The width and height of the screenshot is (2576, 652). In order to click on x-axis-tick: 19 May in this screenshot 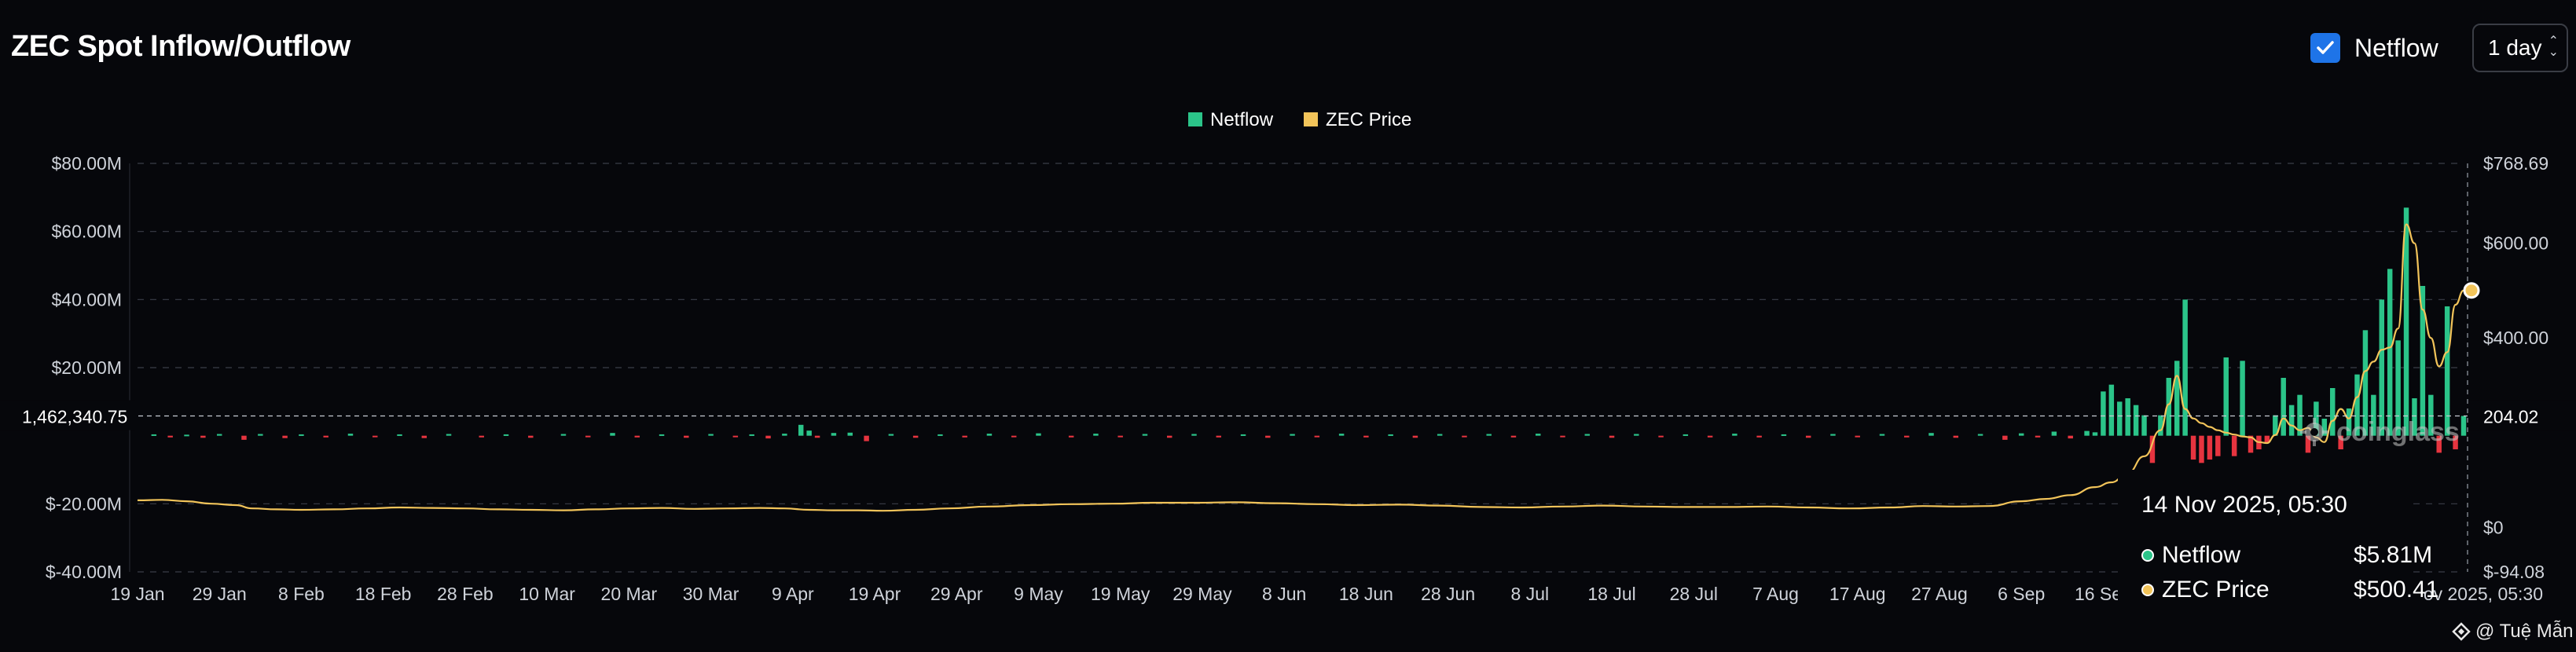, I will do `click(1120, 594)`.